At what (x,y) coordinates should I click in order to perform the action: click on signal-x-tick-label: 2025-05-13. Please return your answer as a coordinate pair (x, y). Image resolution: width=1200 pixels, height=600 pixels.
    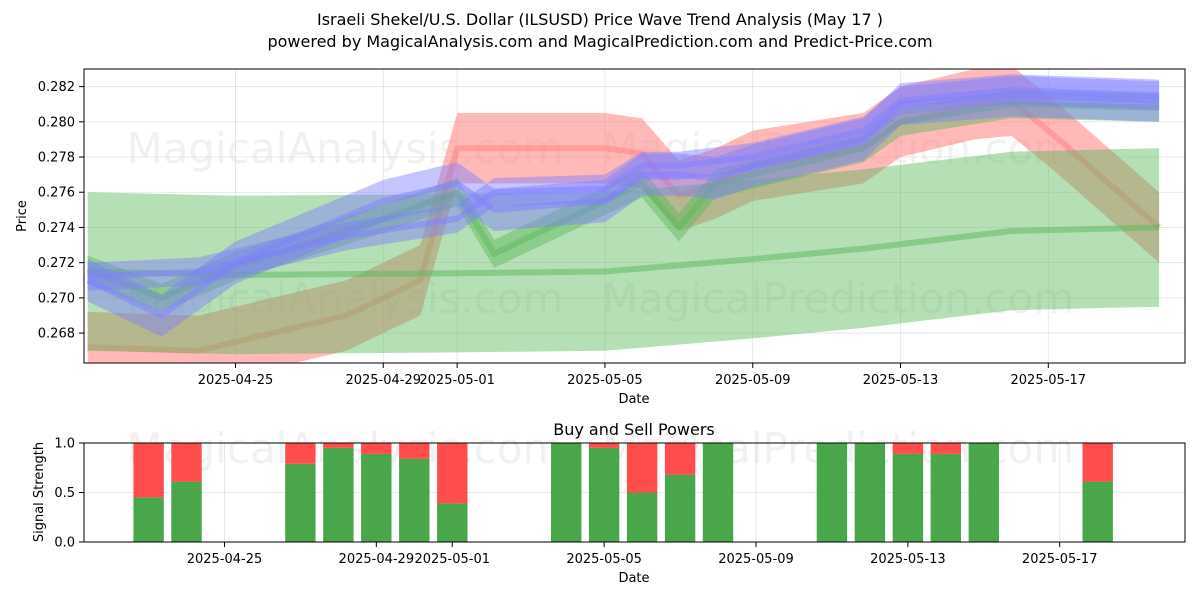
    Looking at the image, I should click on (908, 559).